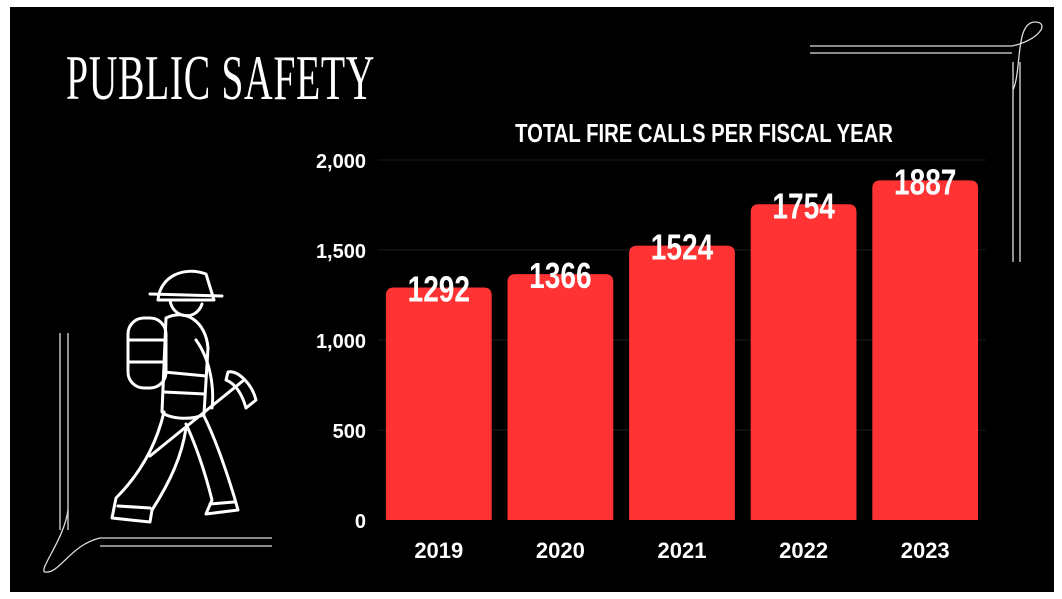 This screenshot has width=1062, height=599. Describe the element at coordinates (349, 432) in the screenshot. I see `y-tick-label: 500` at that location.